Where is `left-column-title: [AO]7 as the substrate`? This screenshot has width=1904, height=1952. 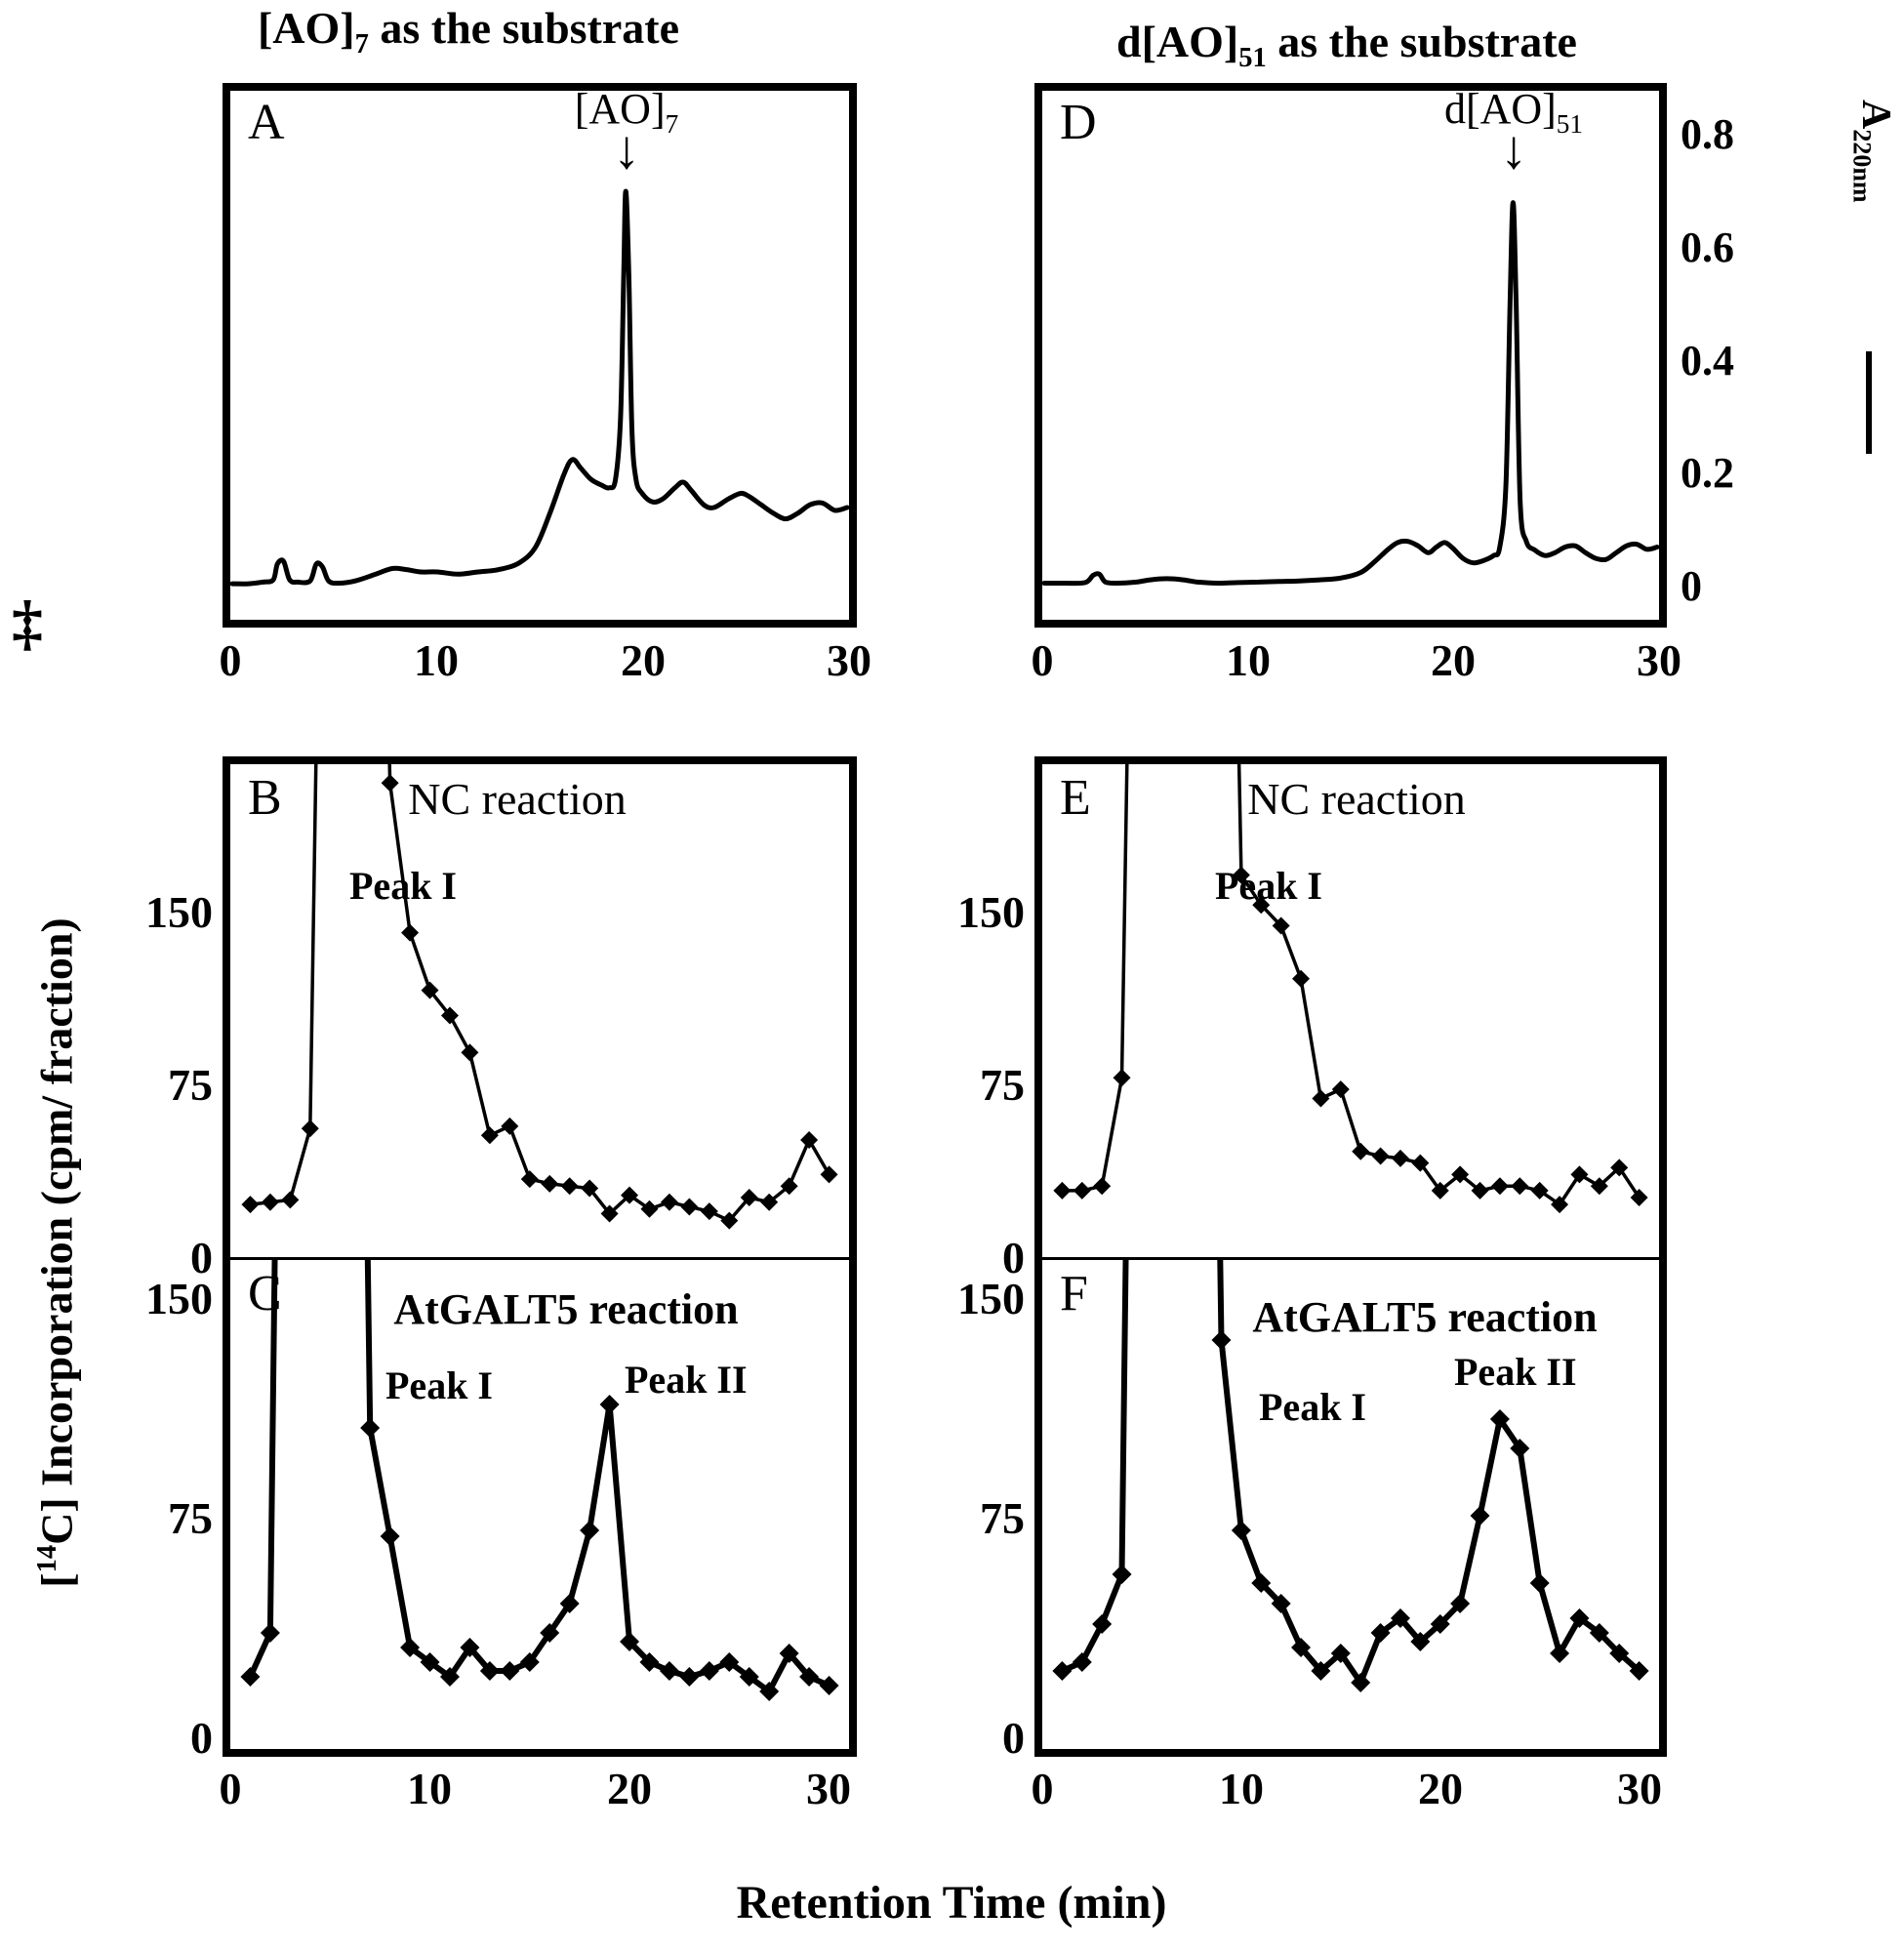 left-column-title: [AO]7 as the substrate is located at coordinates (468, 31).